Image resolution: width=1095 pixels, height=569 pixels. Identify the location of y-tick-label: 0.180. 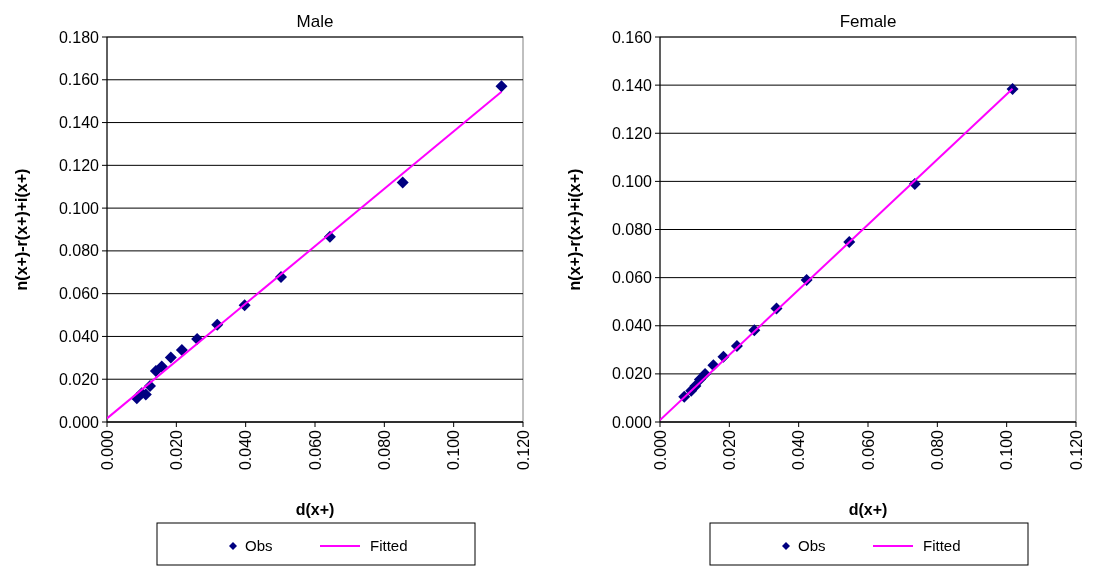
(79, 37).